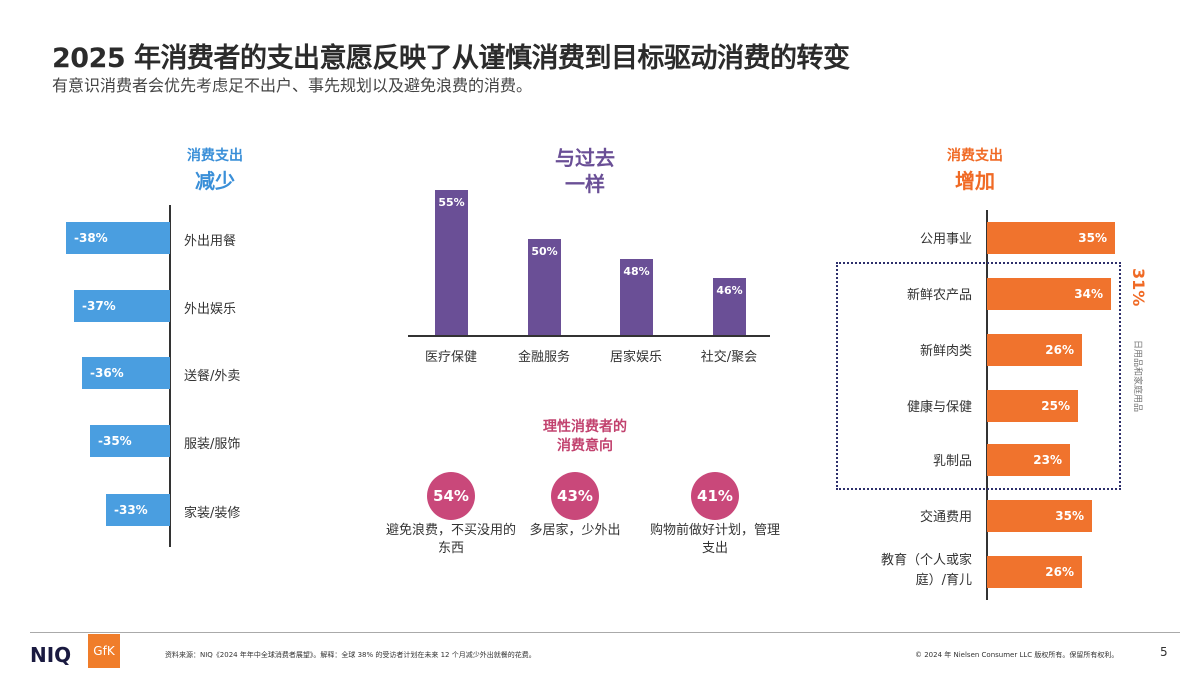 The width and height of the screenshot is (1200, 675). Describe the element at coordinates (945, 239) in the screenshot. I see `increase-category-label: 公用事业` at that location.